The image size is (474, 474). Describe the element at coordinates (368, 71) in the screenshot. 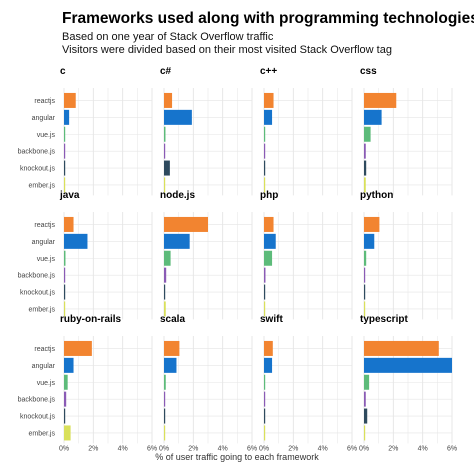

I see `facet-label: css` at that location.